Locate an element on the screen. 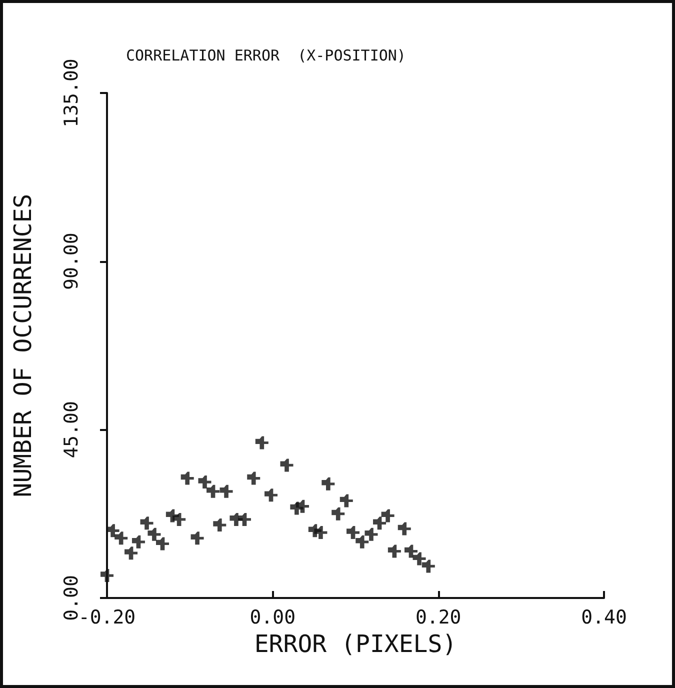  y-axis-title: NUMBER OF OCCURRENCES is located at coordinates (23, 346).